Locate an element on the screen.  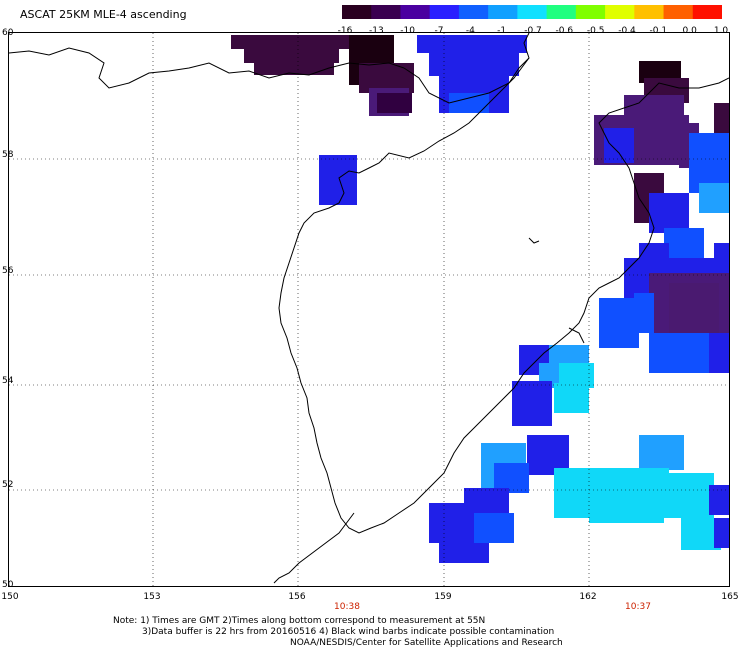
colorbar-label: -1 is located at coordinates (502, 31).